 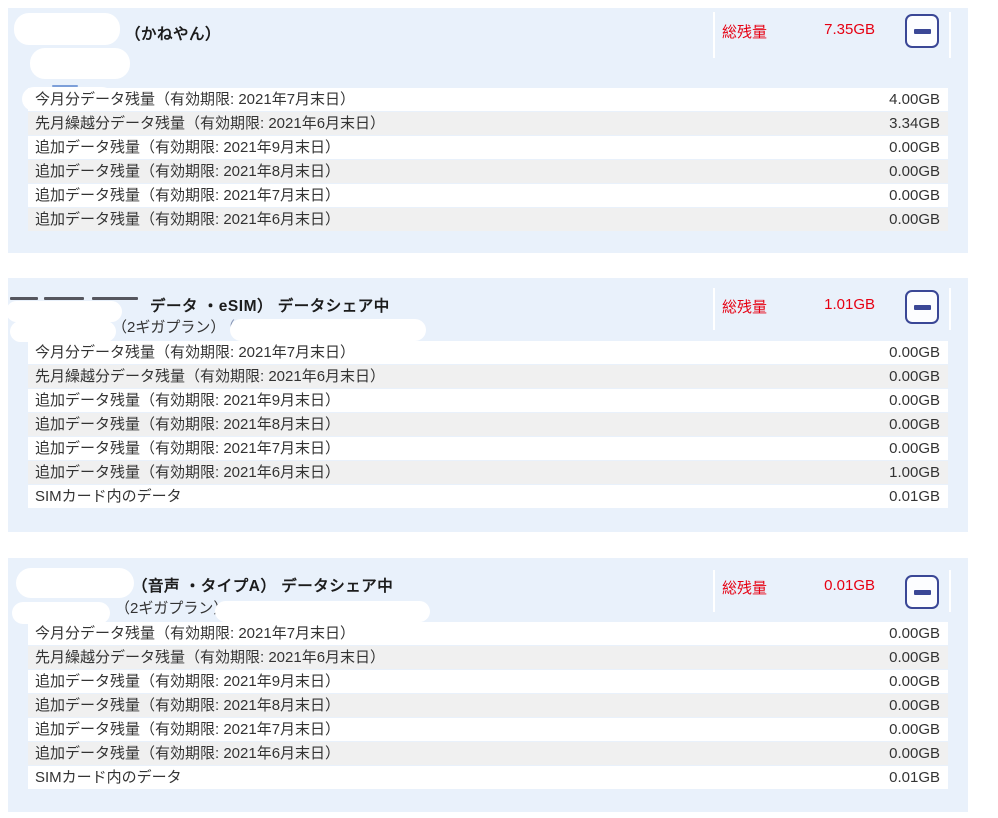 I want to click on row-value: 1.00GB, so click(x=914, y=472).